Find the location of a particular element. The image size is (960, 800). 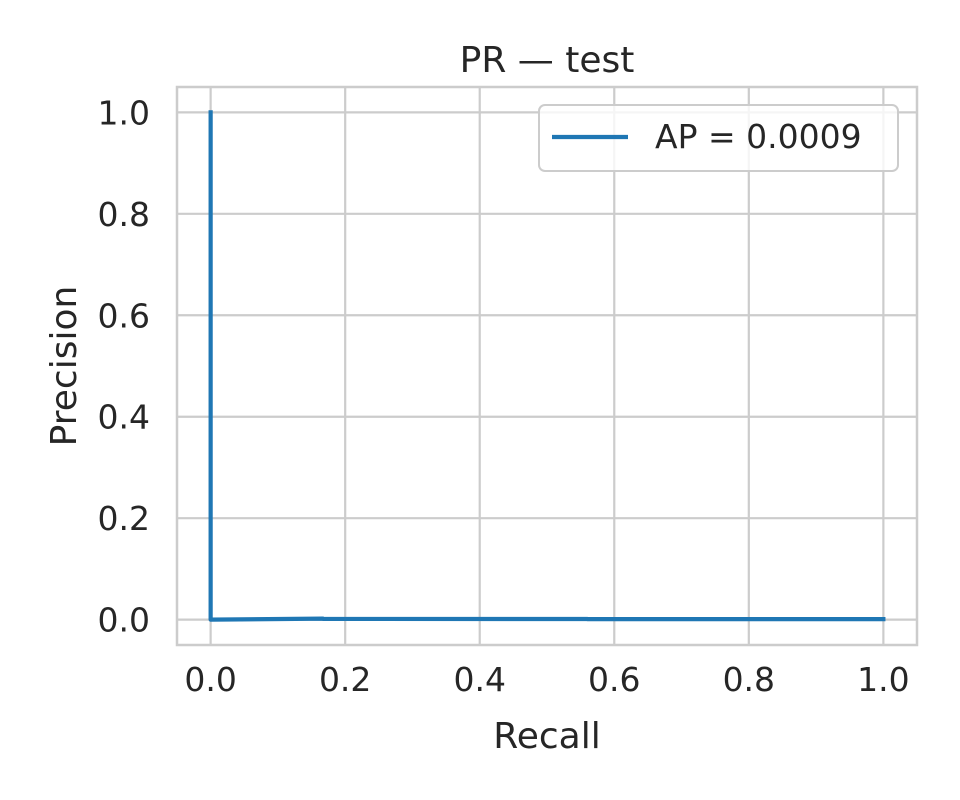

chart-title: PR — test is located at coordinates (547, 60).